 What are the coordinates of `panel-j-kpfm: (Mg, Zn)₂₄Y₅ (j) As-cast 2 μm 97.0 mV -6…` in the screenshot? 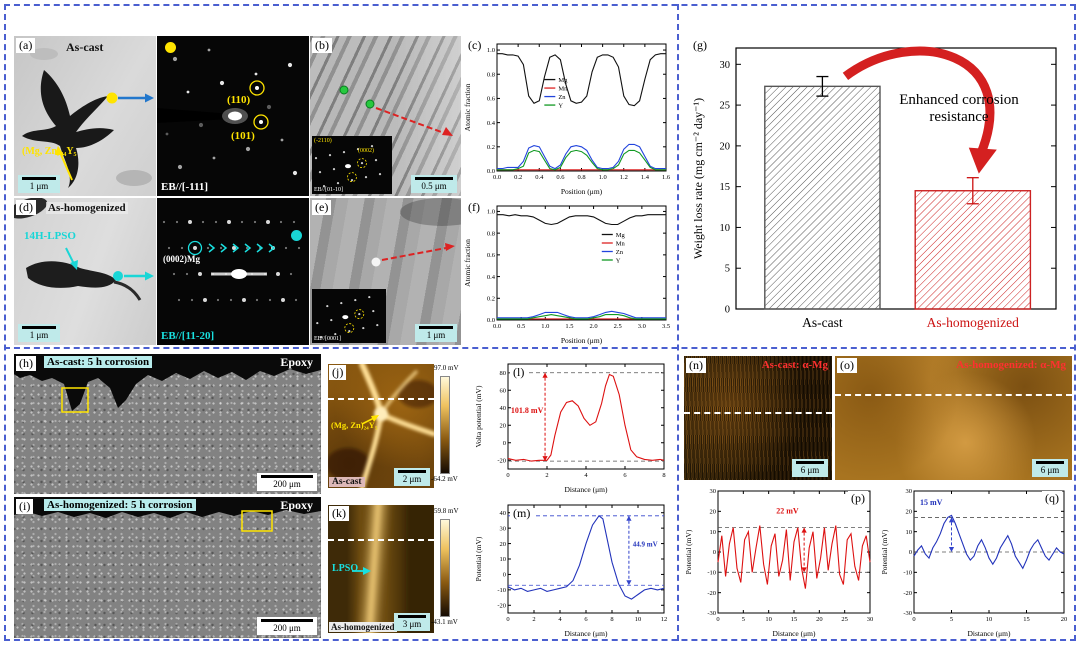 It's located at (401, 425).